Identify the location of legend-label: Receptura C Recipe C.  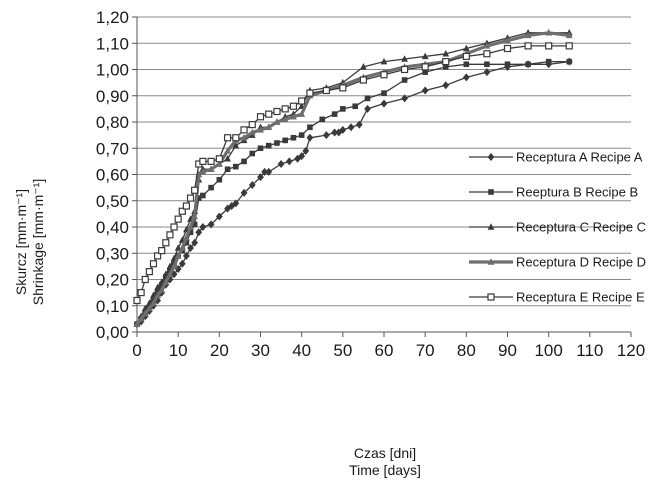
(581, 227).